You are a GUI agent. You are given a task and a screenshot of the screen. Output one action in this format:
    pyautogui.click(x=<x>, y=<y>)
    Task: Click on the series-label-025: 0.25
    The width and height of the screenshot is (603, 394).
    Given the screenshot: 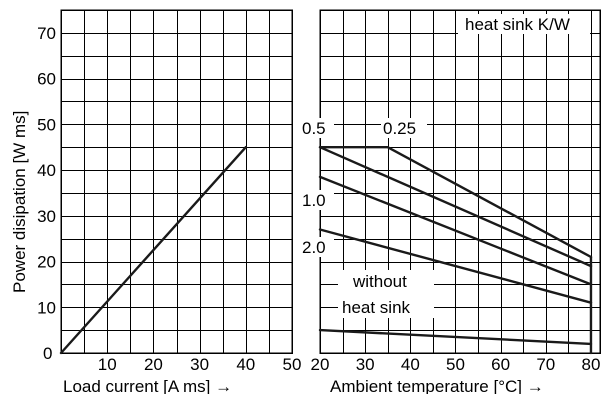 What is the action you would take?
    pyautogui.click(x=399, y=128)
    